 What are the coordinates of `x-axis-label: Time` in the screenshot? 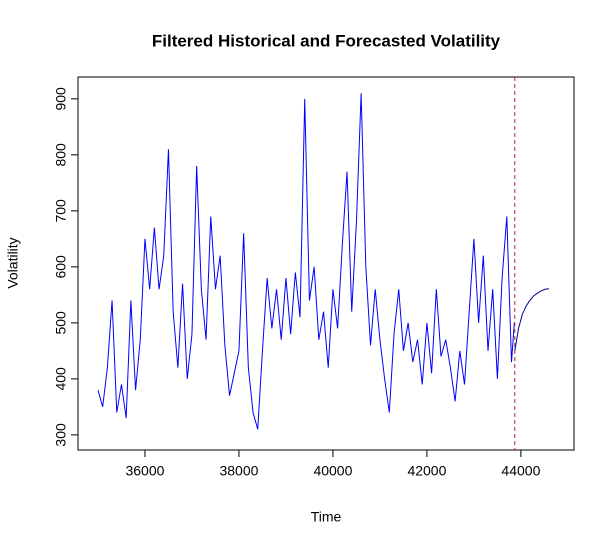 It's located at (326, 517).